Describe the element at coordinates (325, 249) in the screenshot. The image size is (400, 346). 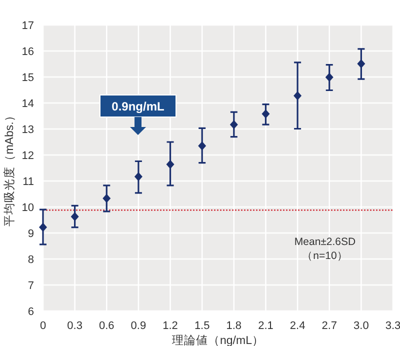
I see `ref-line-label: Mean±2.6SD （n=10）` at that location.